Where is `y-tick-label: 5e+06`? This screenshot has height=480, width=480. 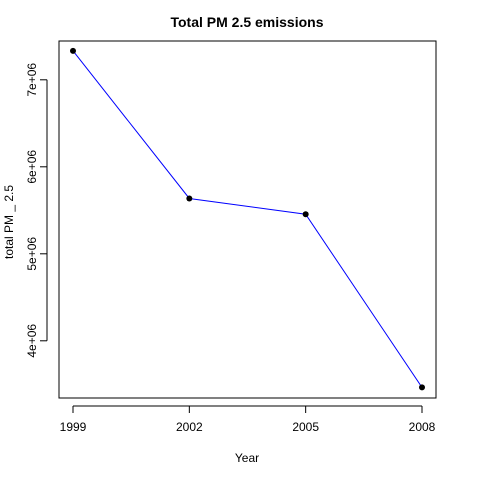
y-tick-label: 5e+06 is located at coordinates (32, 254).